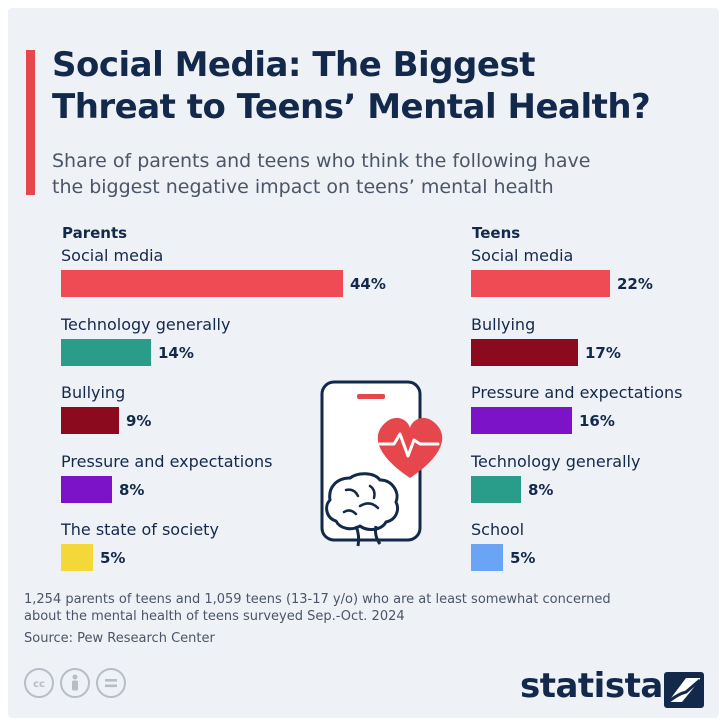 The height and width of the screenshot is (726, 727). I want to click on no-derivatives-icon, so click(111, 683).